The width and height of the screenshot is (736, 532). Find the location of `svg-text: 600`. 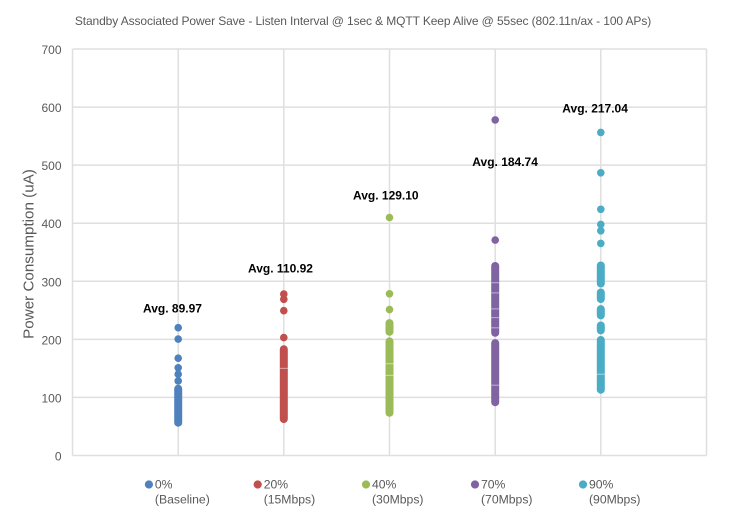

svg-text: 600 is located at coordinates (51, 108).